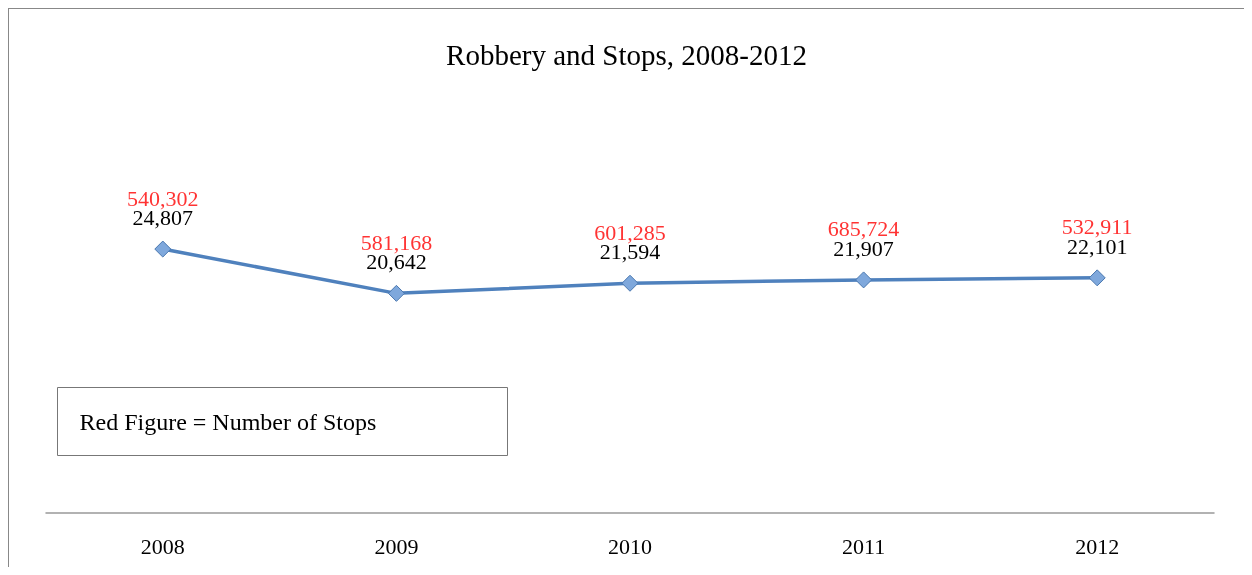 This screenshot has width=1252, height=575. I want to click on x-tick-label: 2009, so click(396, 546).